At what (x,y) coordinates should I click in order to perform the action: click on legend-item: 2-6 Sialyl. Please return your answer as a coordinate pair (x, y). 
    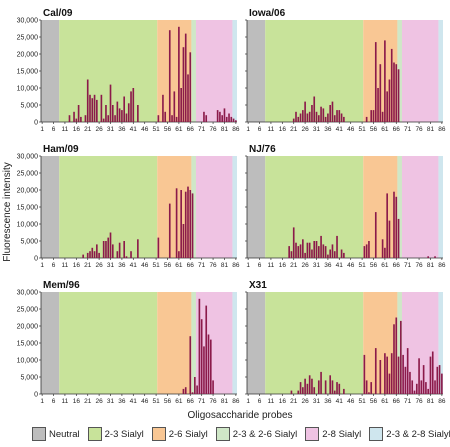
    Looking at the image, I should click on (179, 434).